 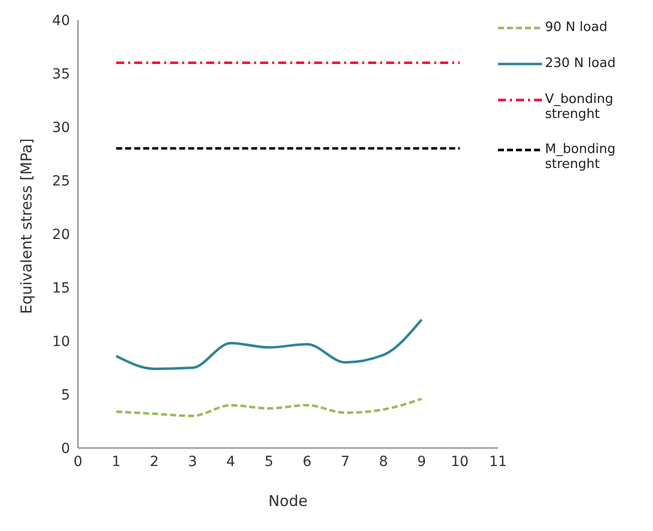 What do you see at coordinates (65, 395) in the screenshot?
I see `y-tick-label: 5` at bounding box center [65, 395].